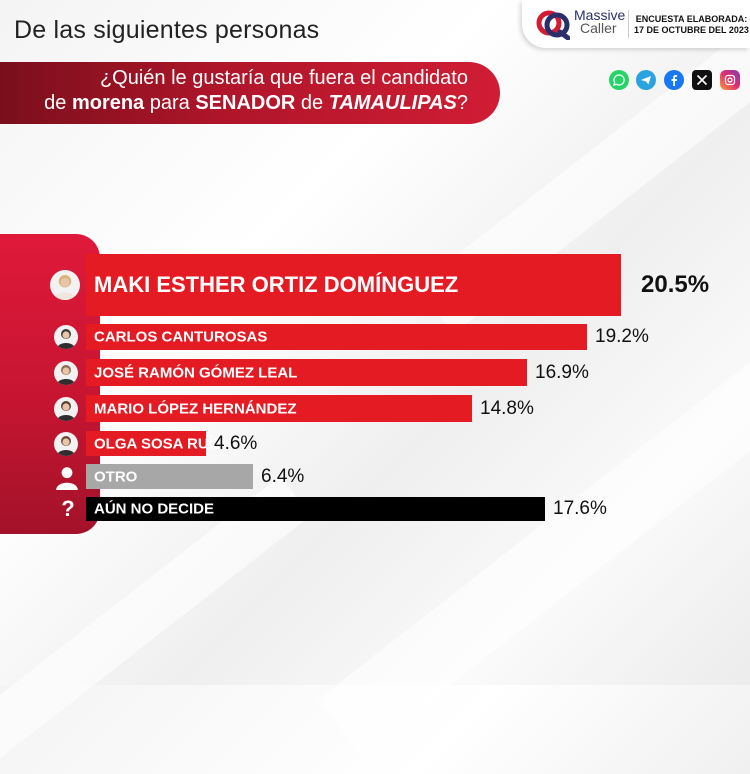 The width and height of the screenshot is (750, 774). I want to click on bar: AÚN NO DECIDE, so click(315, 509).